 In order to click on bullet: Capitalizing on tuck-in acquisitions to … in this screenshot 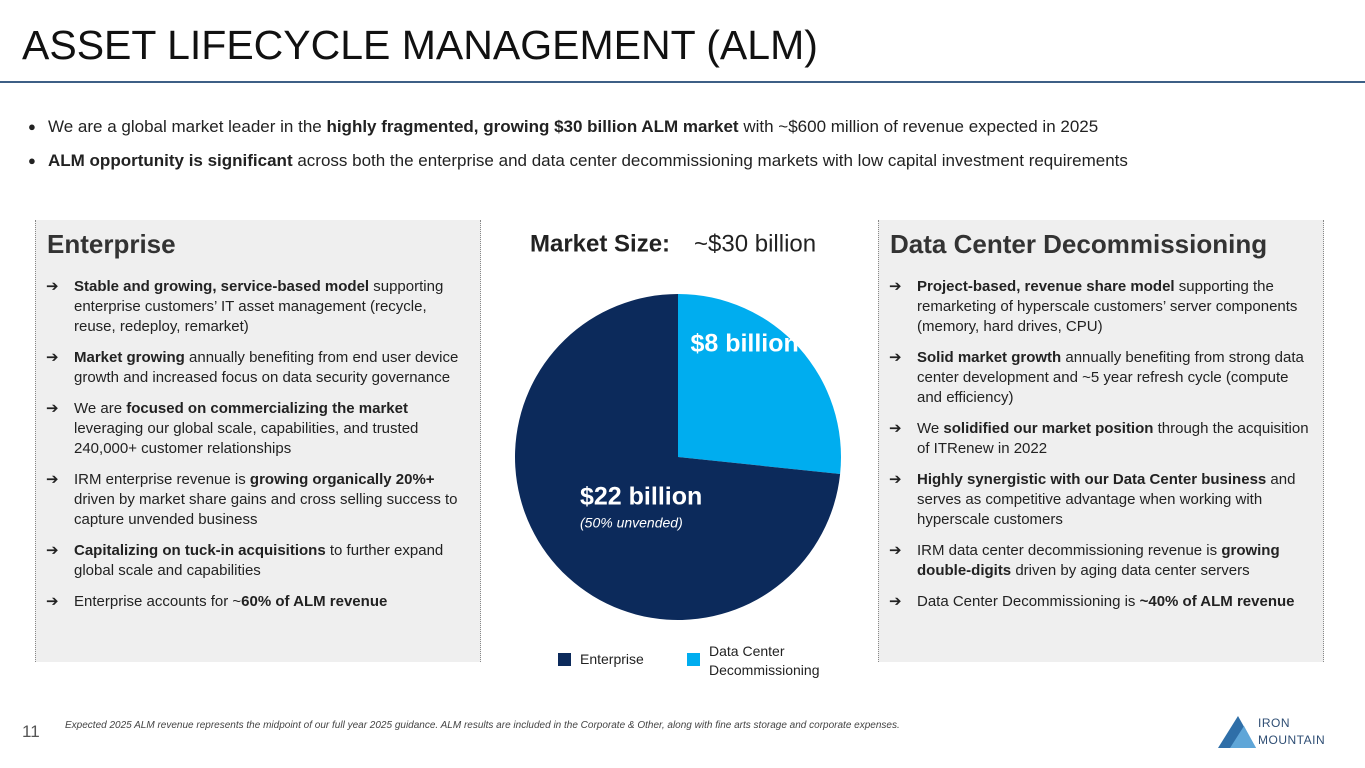, I will do `click(258, 561)`.